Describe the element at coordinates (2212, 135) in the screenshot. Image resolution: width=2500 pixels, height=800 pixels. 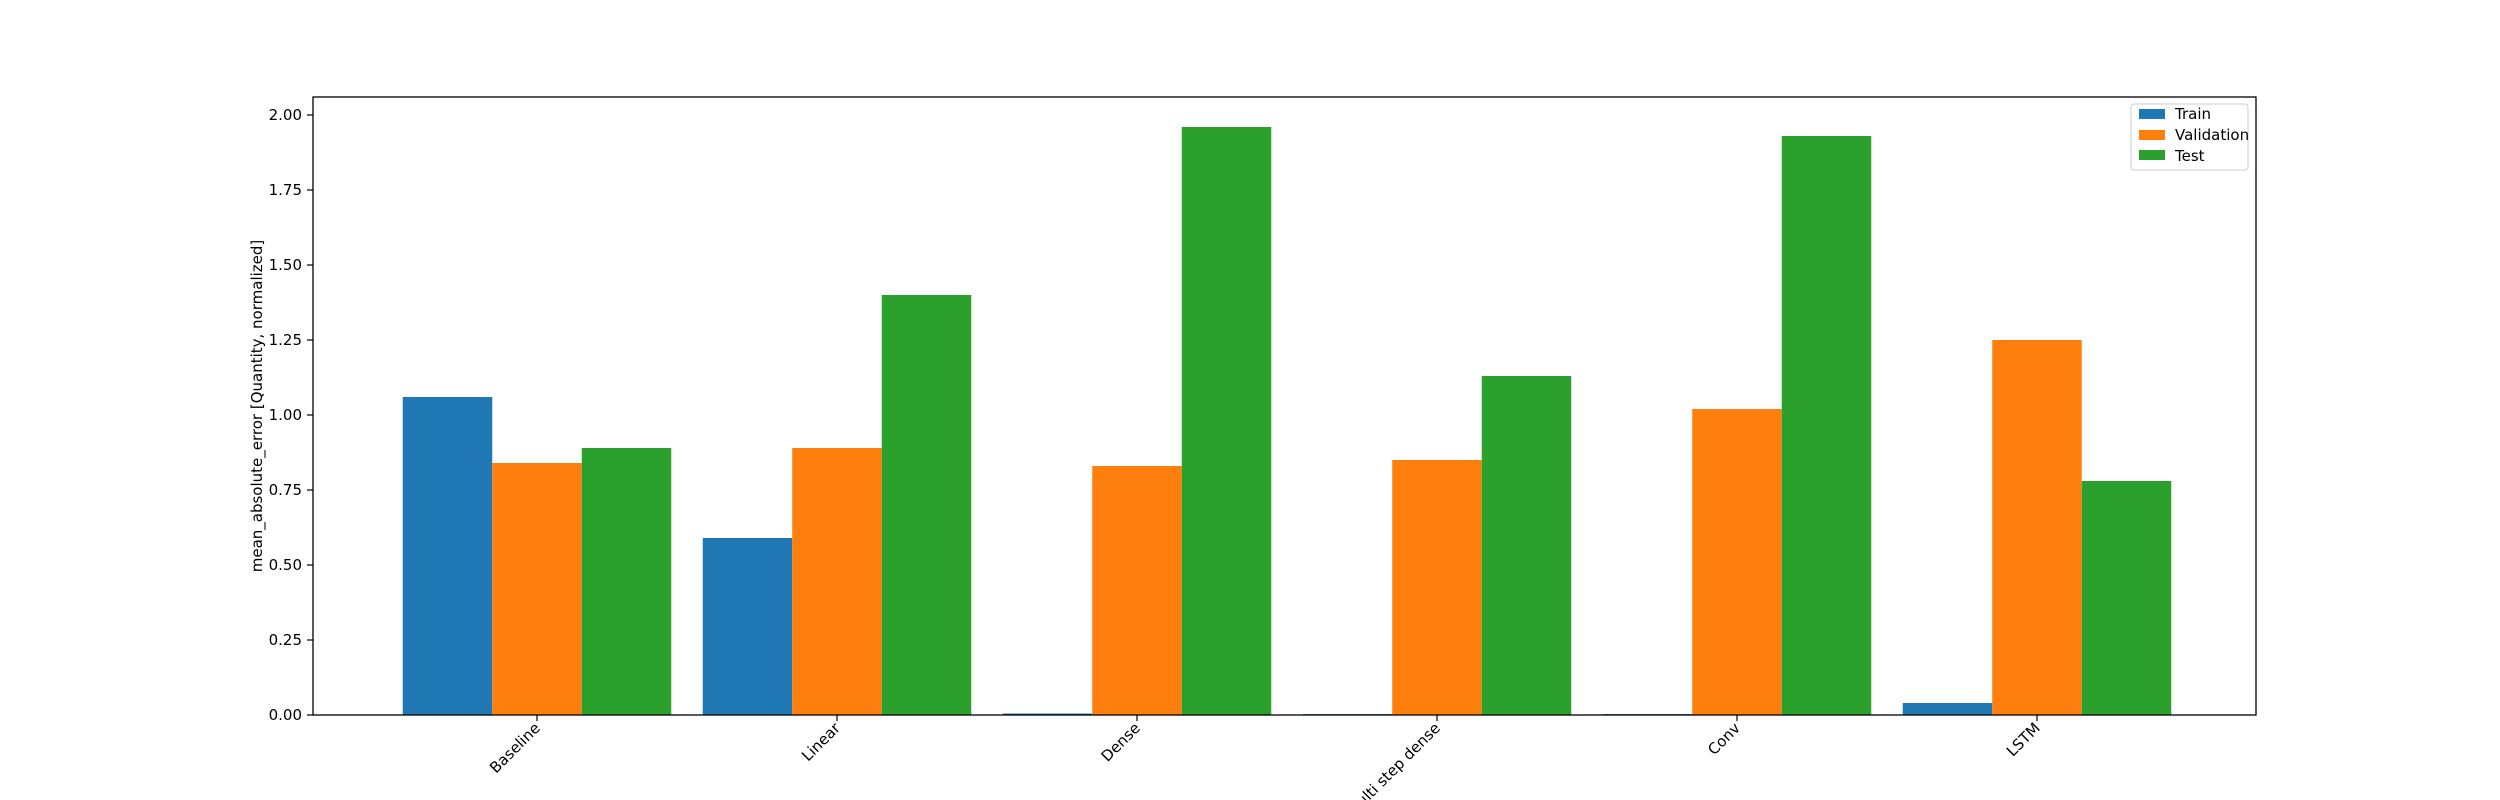
I see `legend-label-validation: Validation` at that location.